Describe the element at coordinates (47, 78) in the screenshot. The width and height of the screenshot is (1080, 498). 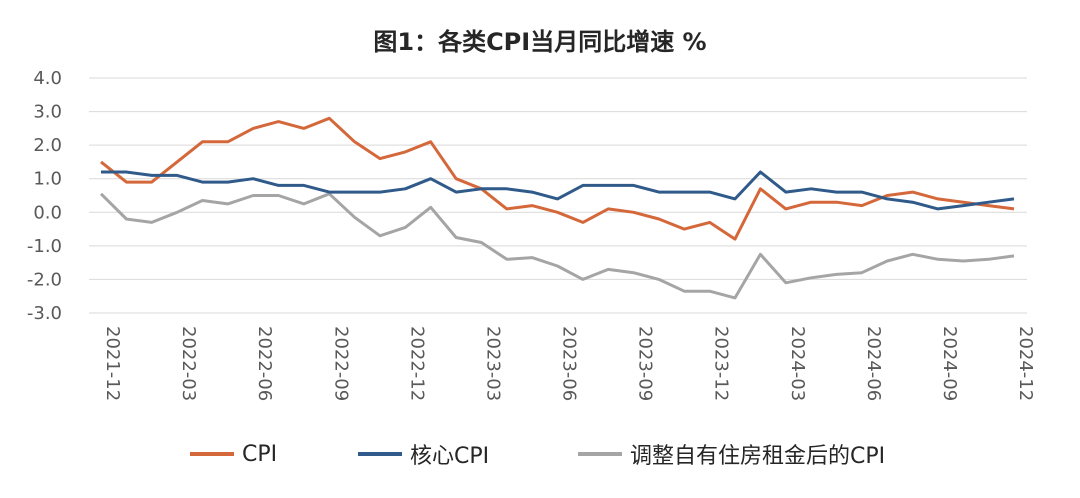
I see `y-tick-label: 4.0` at that location.